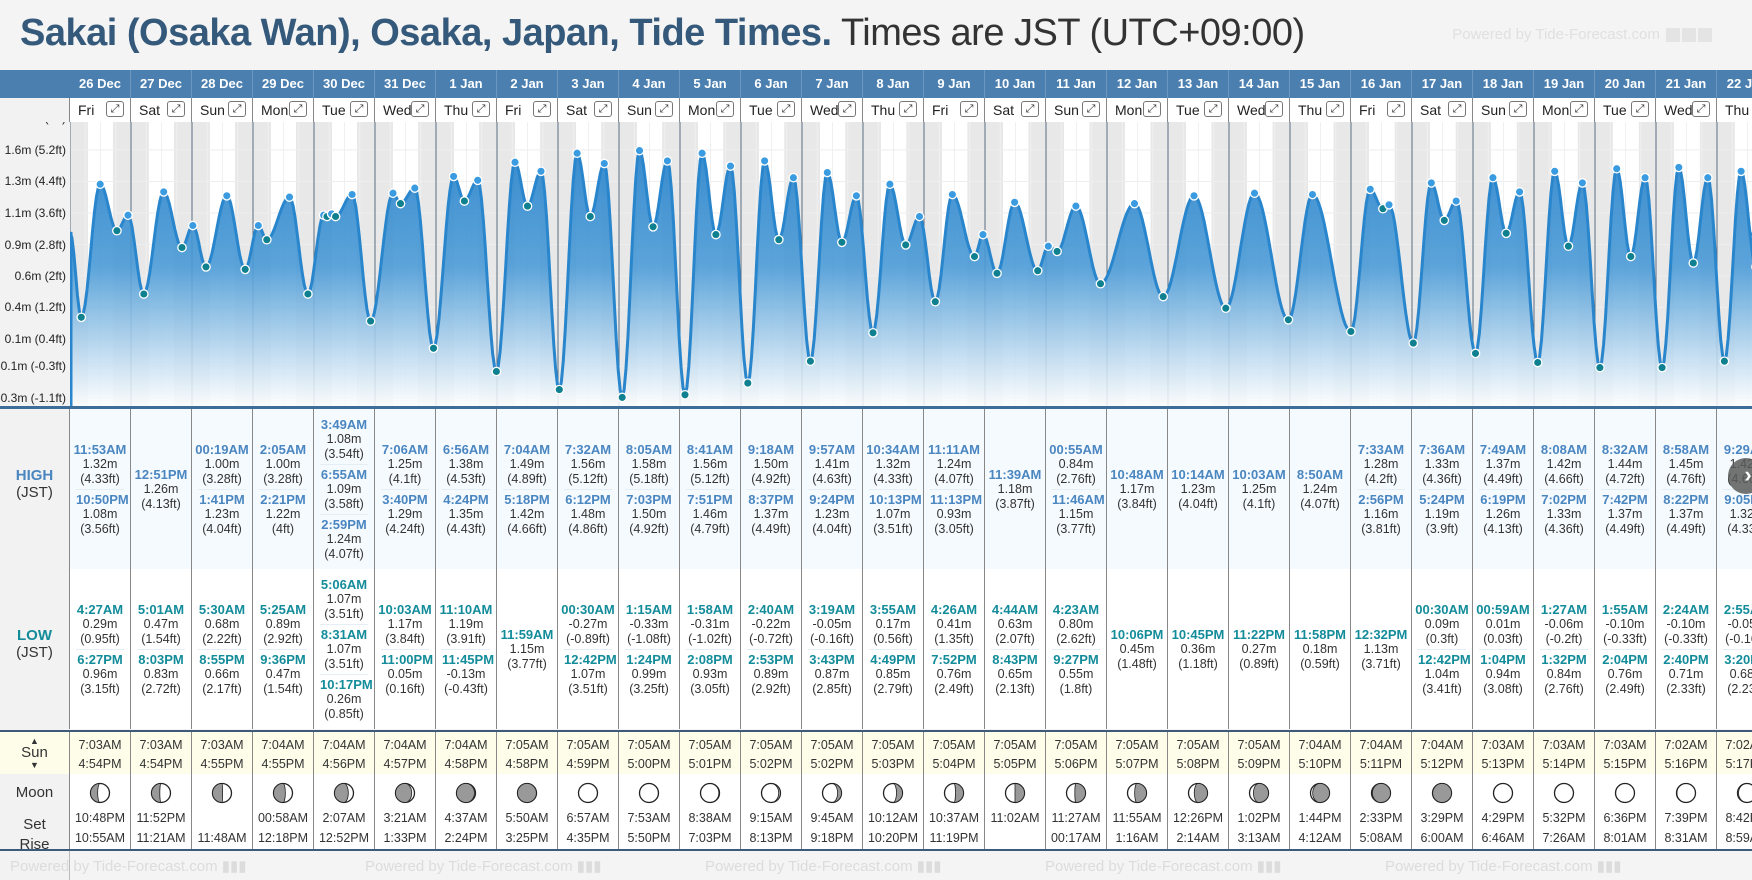  What do you see at coordinates (1076, 464) in the screenshot?
I see `high-tide-event: 00:55AM 0.84m (2.76ft)` at bounding box center [1076, 464].